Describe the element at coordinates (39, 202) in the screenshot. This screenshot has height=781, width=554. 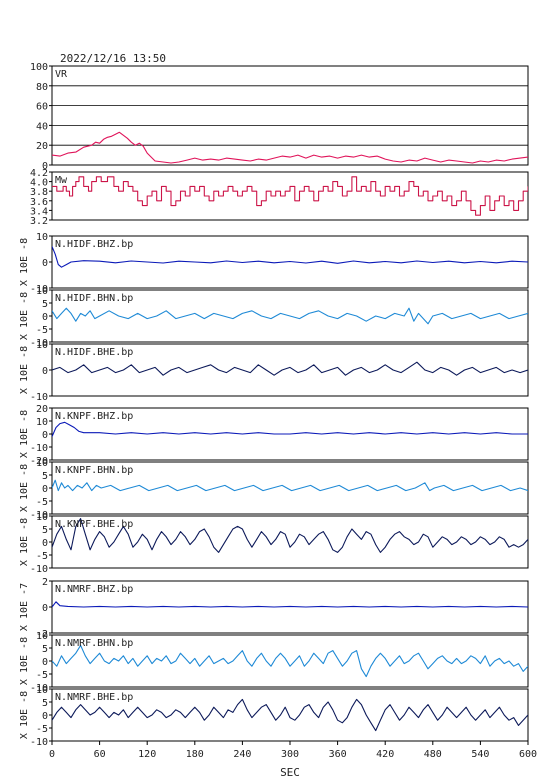
I see `y-tick-label: 3.6` at that location.